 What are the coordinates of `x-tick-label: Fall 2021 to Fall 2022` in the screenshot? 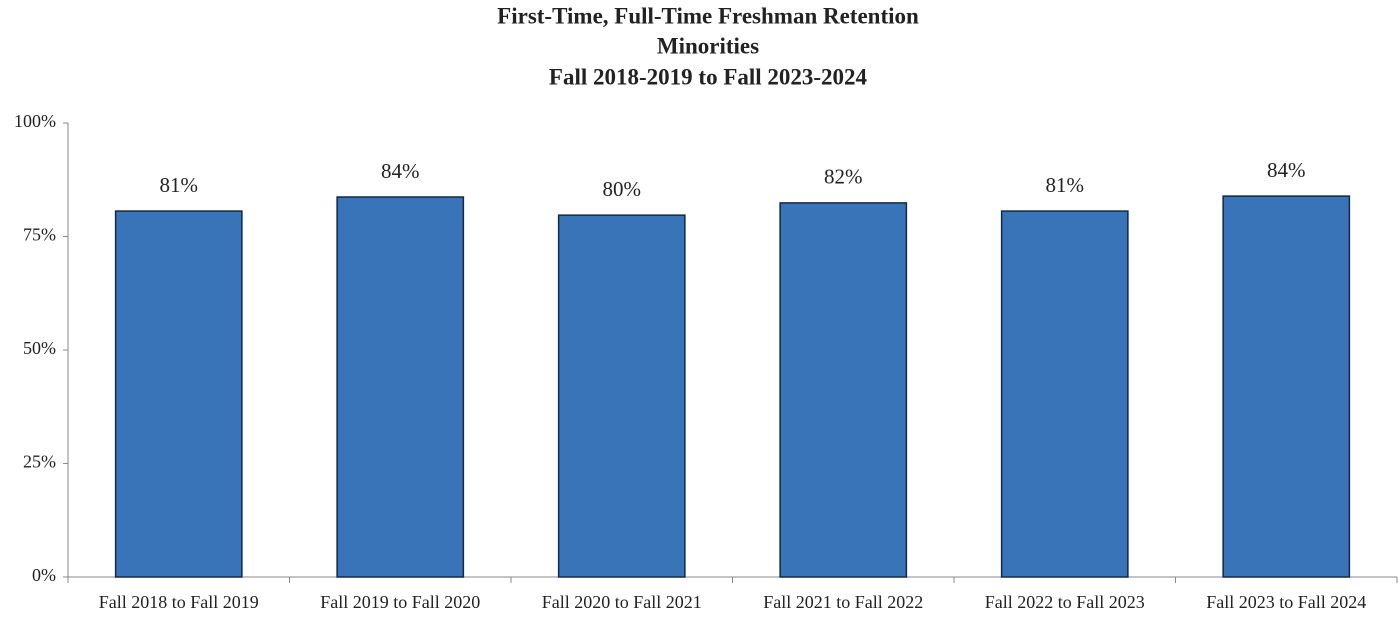 It's located at (843, 602).